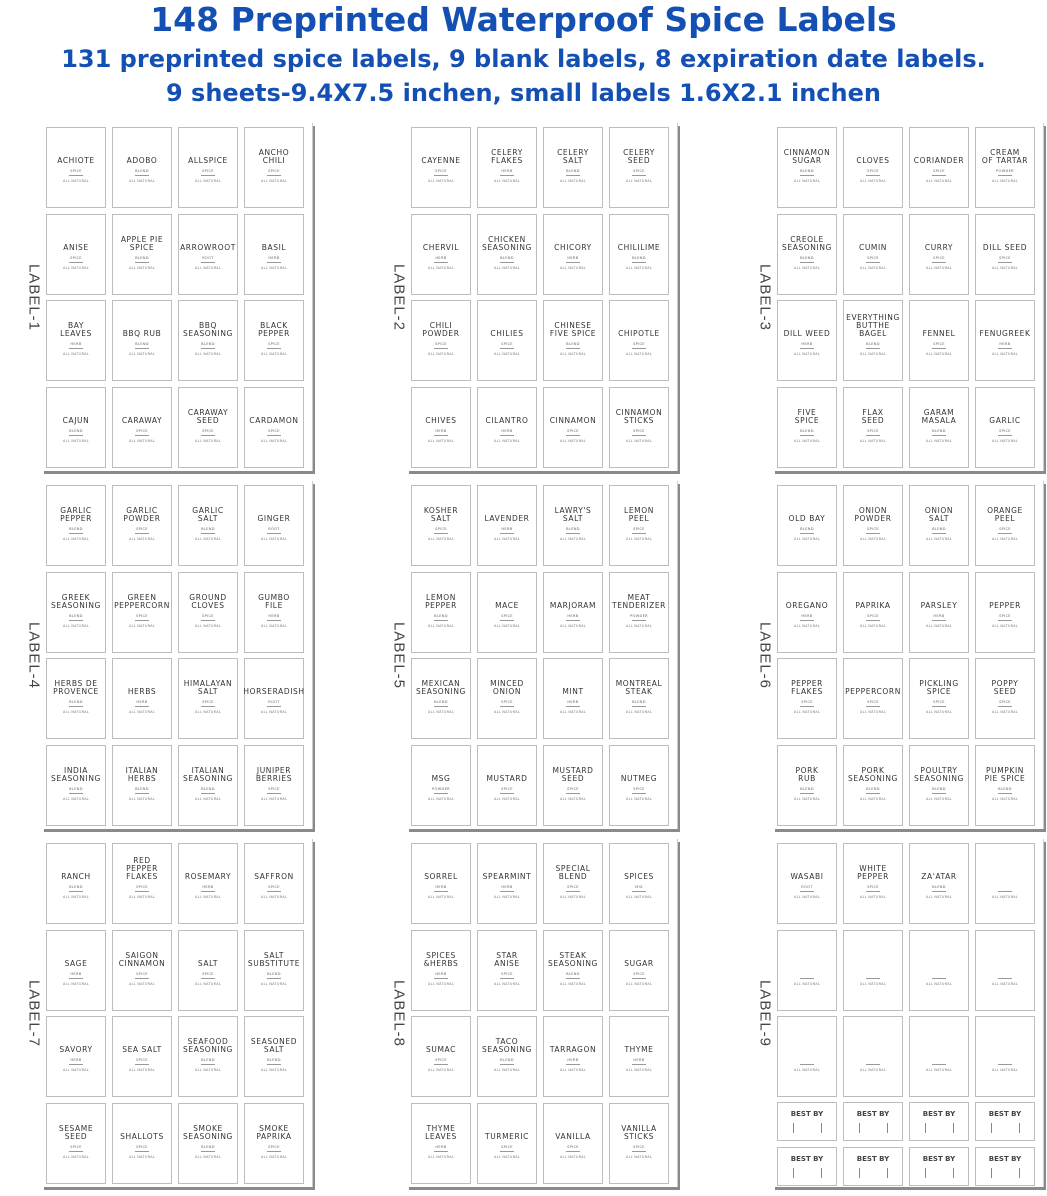 The image size is (1047, 1196). What do you see at coordinates (274, 692) in the screenshot?
I see `spice-name: HORSERADISH` at bounding box center [274, 692].